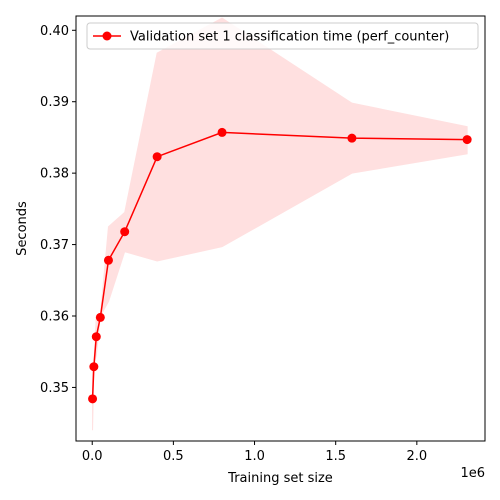 This screenshot has width=500, height=500. Describe the element at coordinates (280, 478) in the screenshot. I see `x-axis-label: Training set size` at that location.